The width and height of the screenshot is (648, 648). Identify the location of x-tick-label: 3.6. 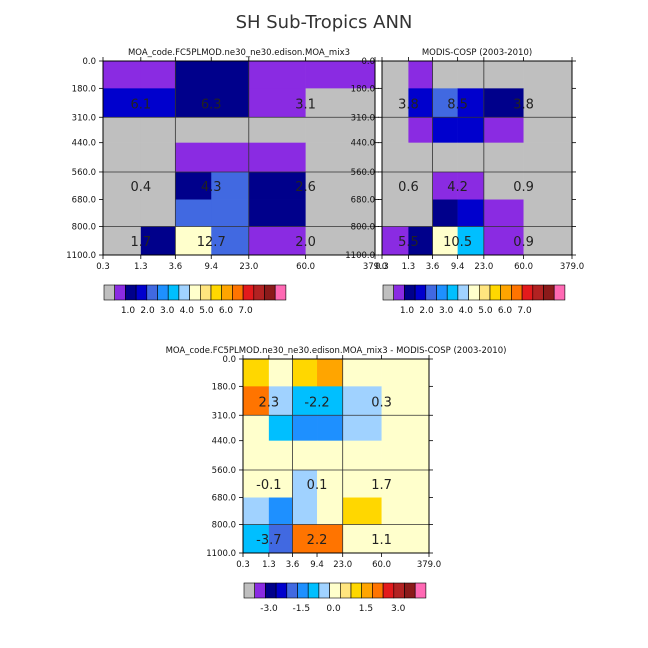
(176, 267).